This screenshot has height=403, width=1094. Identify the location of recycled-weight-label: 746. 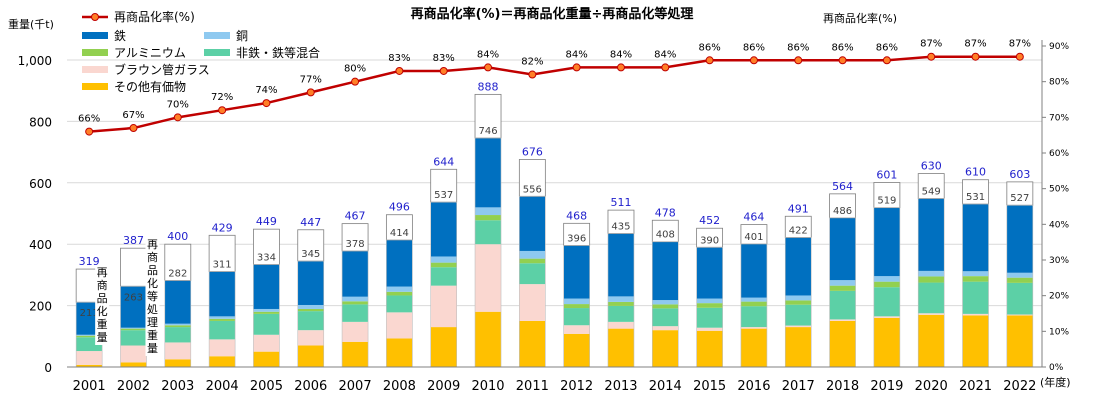
(487, 131).